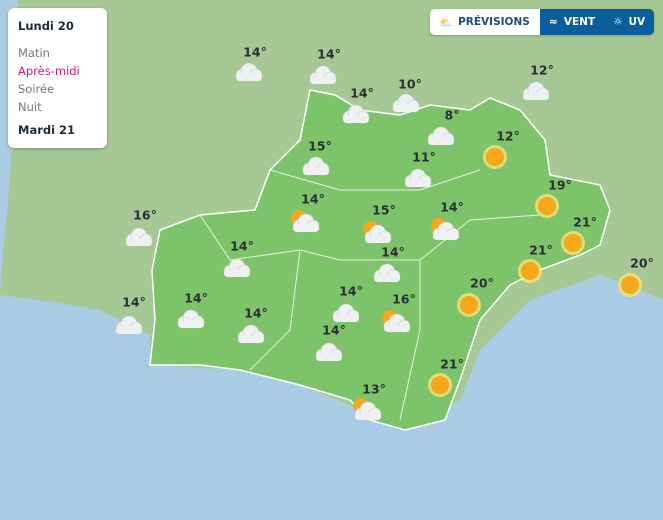 This screenshot has height=520, width=663. What do you see at coordinates (618, 22) in the screenshot?
I see `uv-sun-icon: ☼` at bounding box center [618, 22].